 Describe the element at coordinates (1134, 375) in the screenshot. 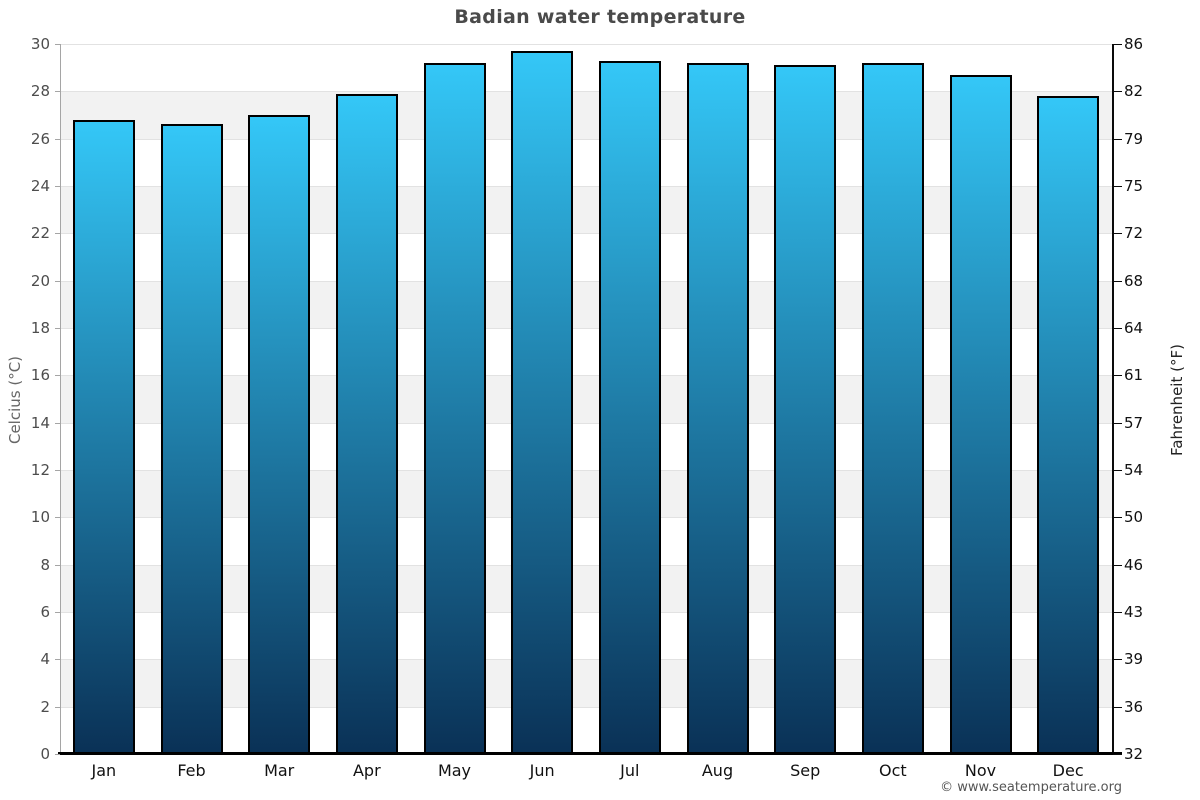

I see `y-tick-label-fahrenheit-61: 61` at that location.